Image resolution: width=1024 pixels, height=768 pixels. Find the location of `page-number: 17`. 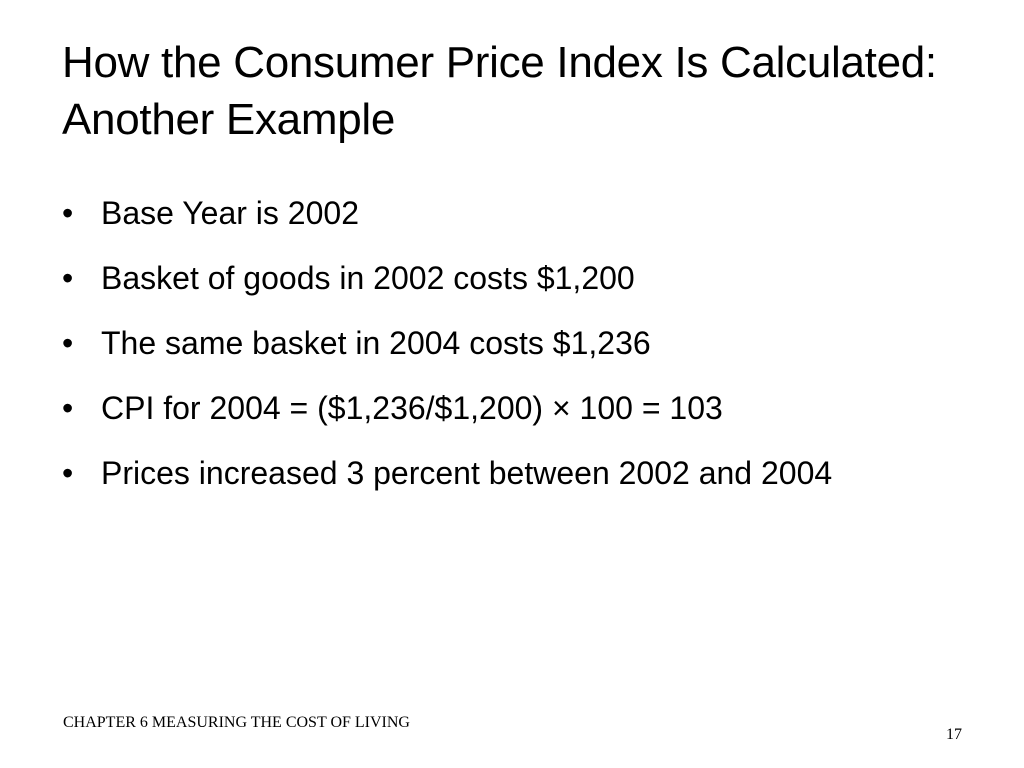

page-number: 17 is located at coordinates (954, 734).